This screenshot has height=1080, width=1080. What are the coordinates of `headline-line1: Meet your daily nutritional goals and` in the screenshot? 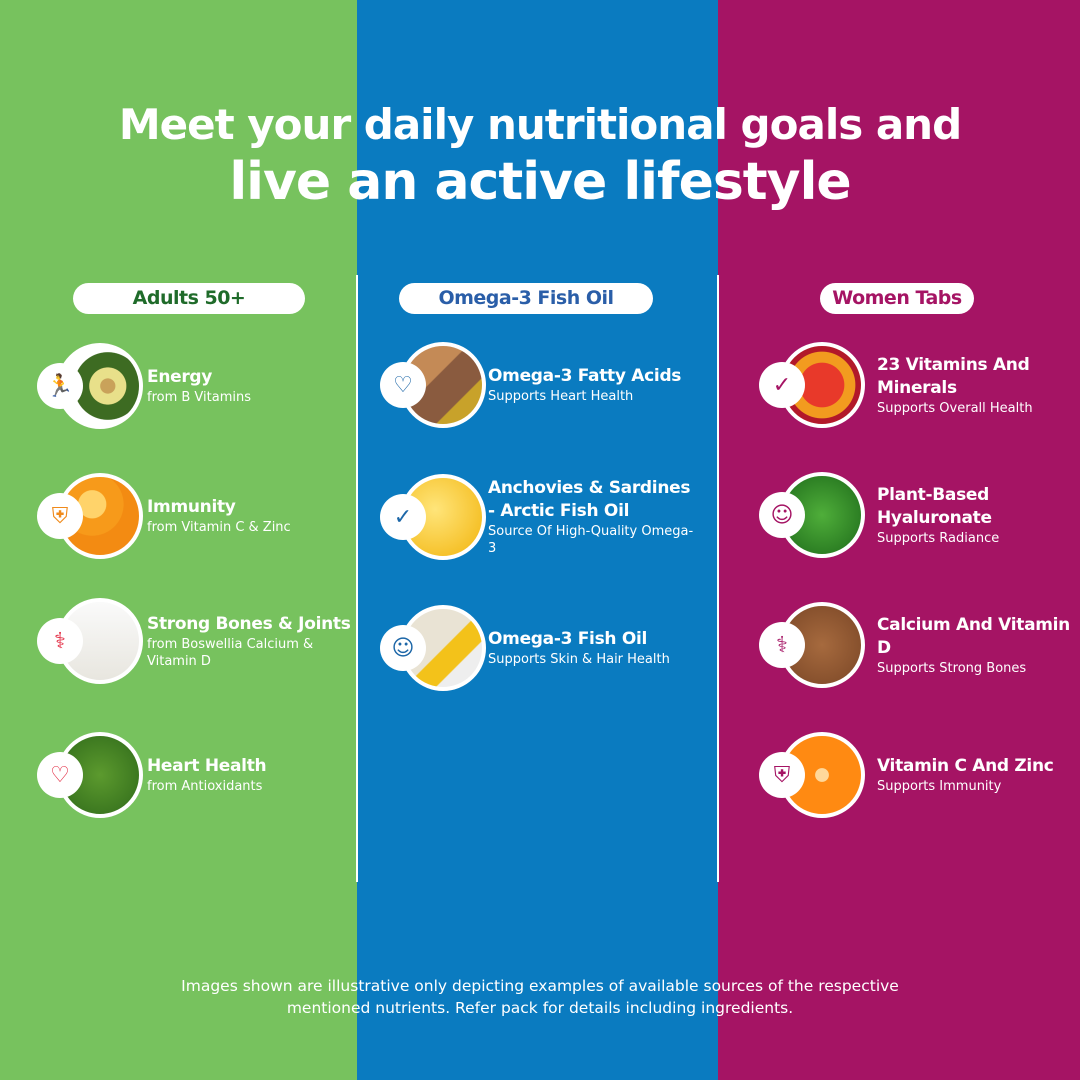 It's located at (540, 124).